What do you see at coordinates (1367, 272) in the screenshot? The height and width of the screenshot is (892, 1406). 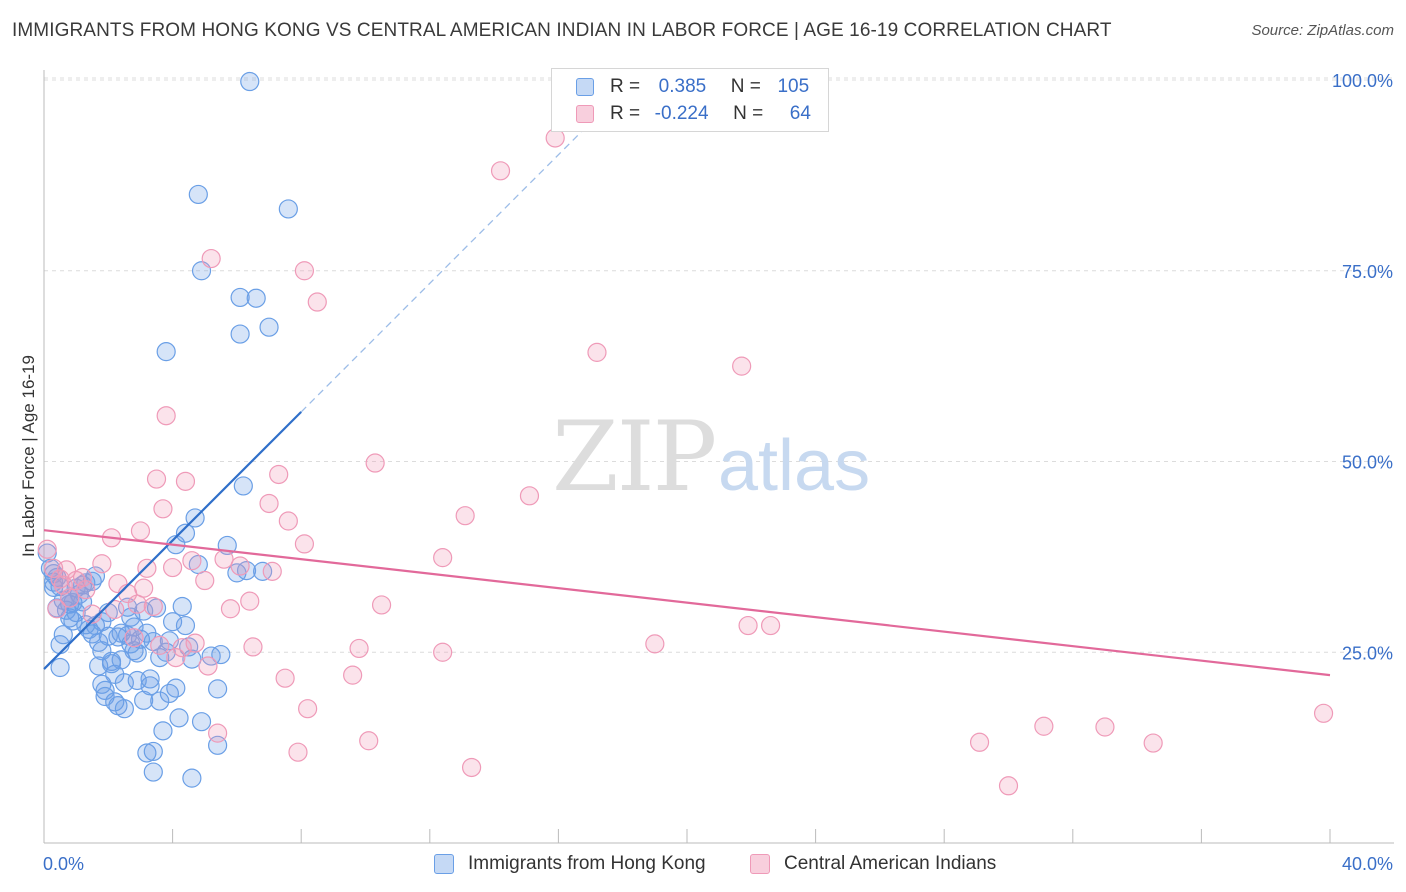 I see `y-tick-label: 75.0%` at bounding box center [1367, 272].